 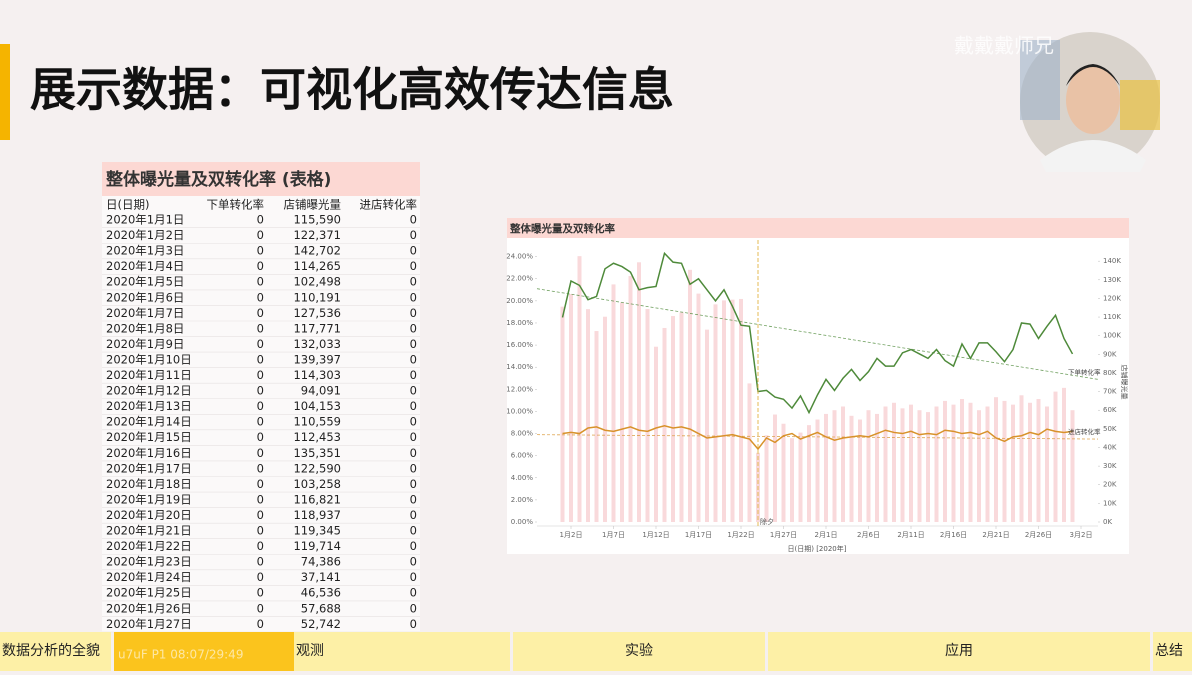 I want to click on table-cell: 2020年1月4日, so click(x=145, y=266).